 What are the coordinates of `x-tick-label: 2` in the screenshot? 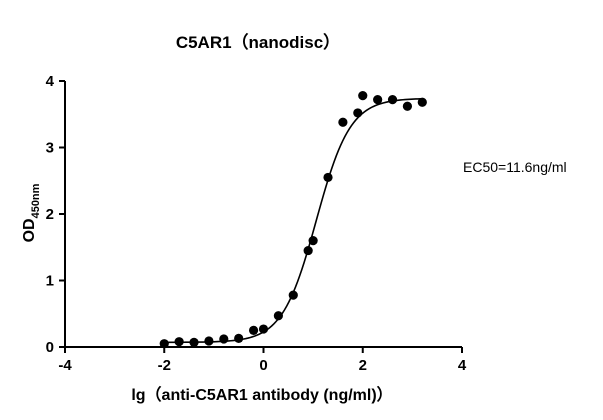 It's located at (363, 365).